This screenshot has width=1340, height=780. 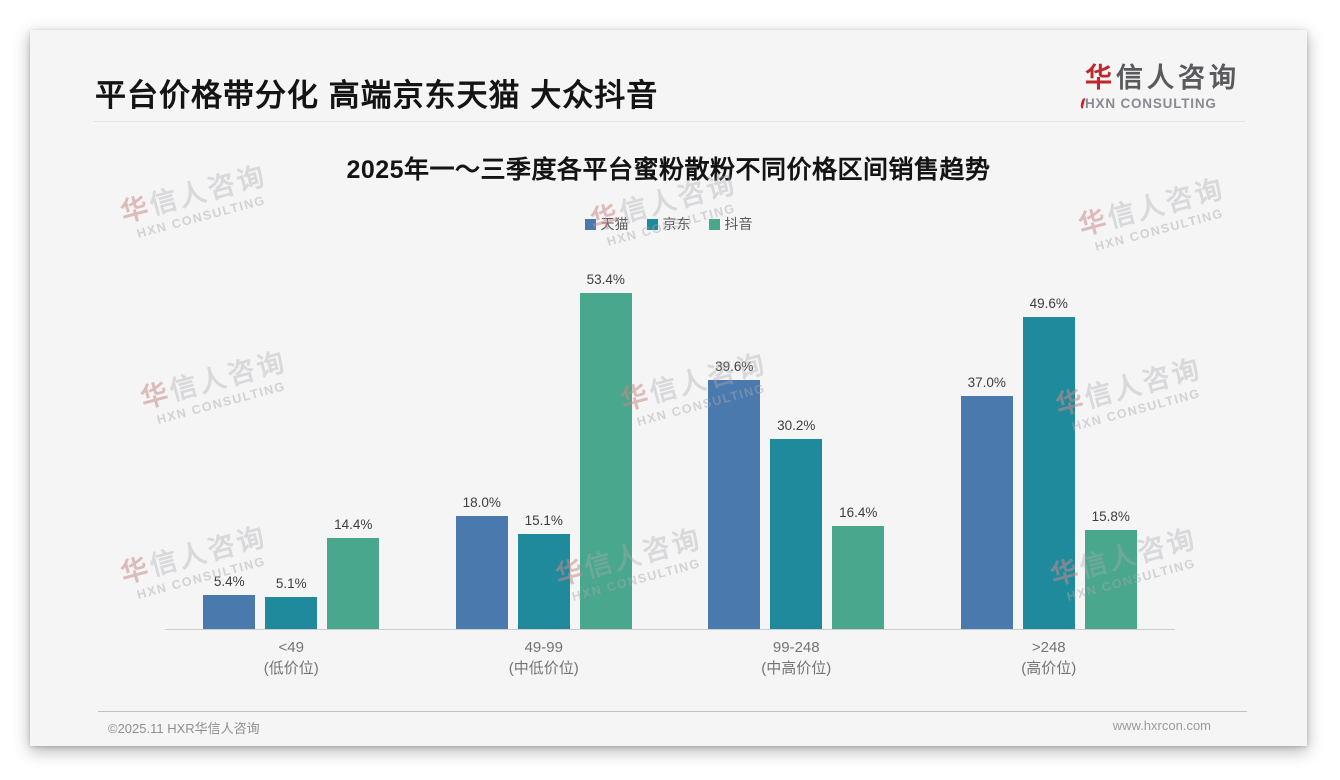 What do you see at coordinates (543, 450) in the screenshot?
I see `bar-group-1: 18.0% 15.1% 53.4%` at bounding box center [543, 450].